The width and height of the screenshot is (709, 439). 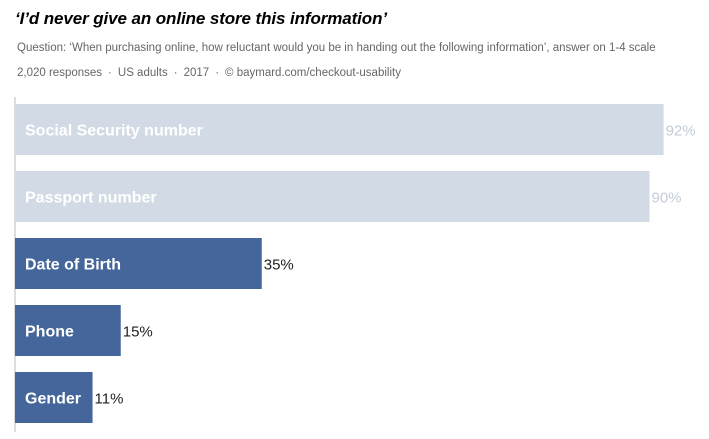 I want to click on bar-category-label-3: Phone, so click(x=49, y=332).